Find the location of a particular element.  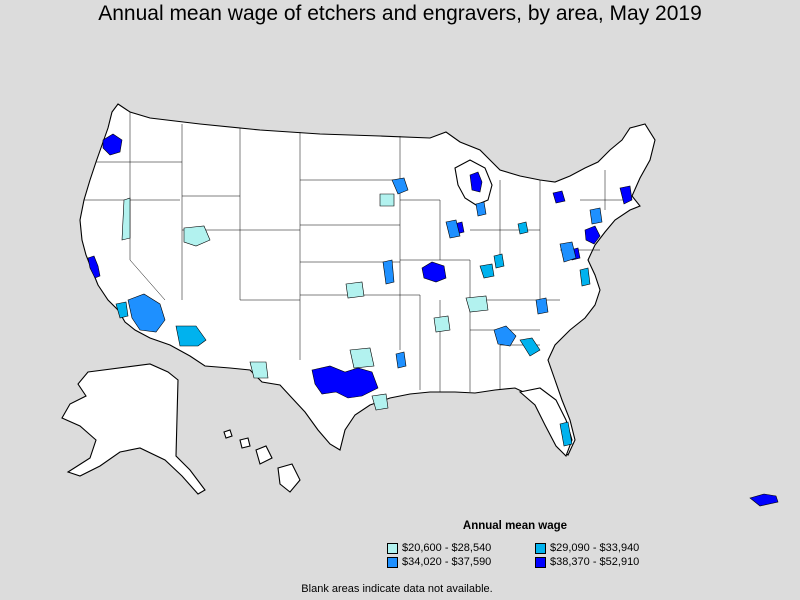

portland-or-area is located at coordinates (112, 144).